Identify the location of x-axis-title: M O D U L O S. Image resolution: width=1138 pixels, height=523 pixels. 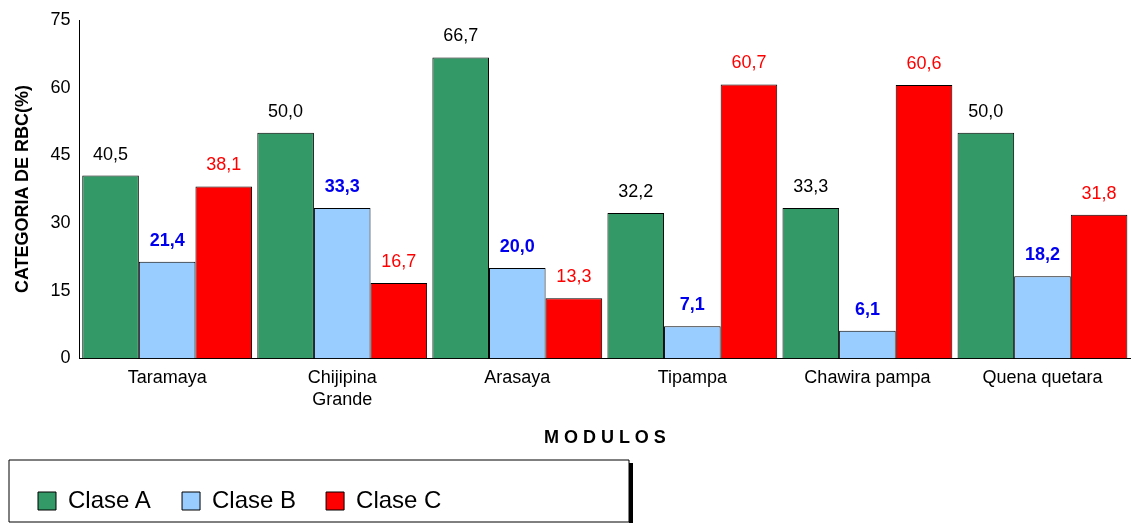
(604, 437).